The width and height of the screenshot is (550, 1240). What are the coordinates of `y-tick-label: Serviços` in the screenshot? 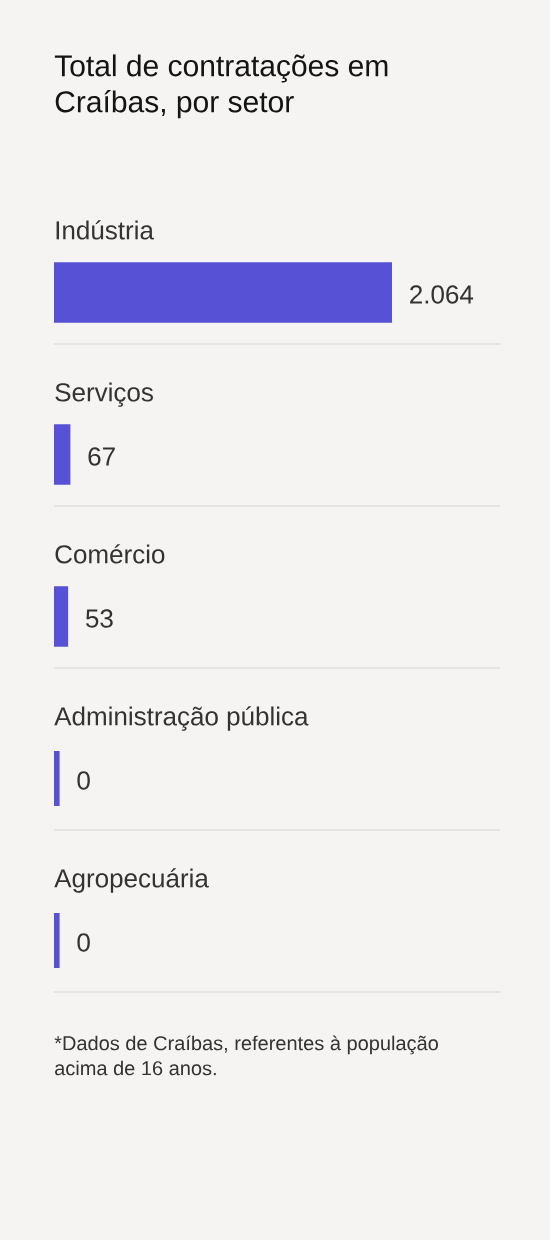 It's located at (104, 394).